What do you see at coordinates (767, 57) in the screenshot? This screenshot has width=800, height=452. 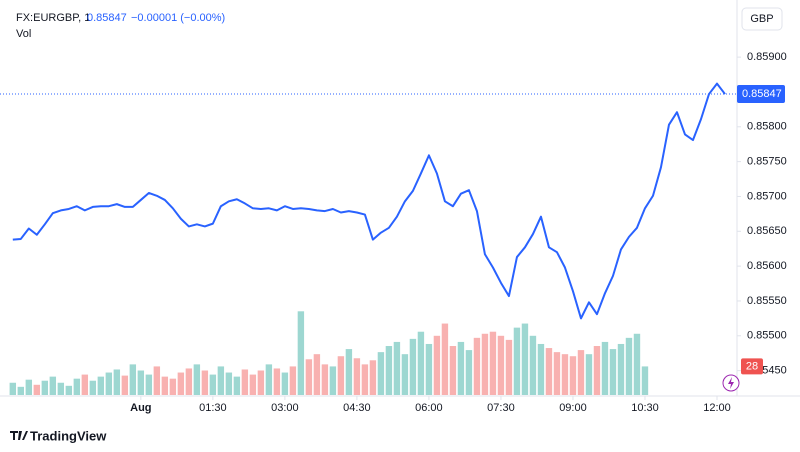 I see `y-tick-label: 0.85900` at bounding box center [767, 57].